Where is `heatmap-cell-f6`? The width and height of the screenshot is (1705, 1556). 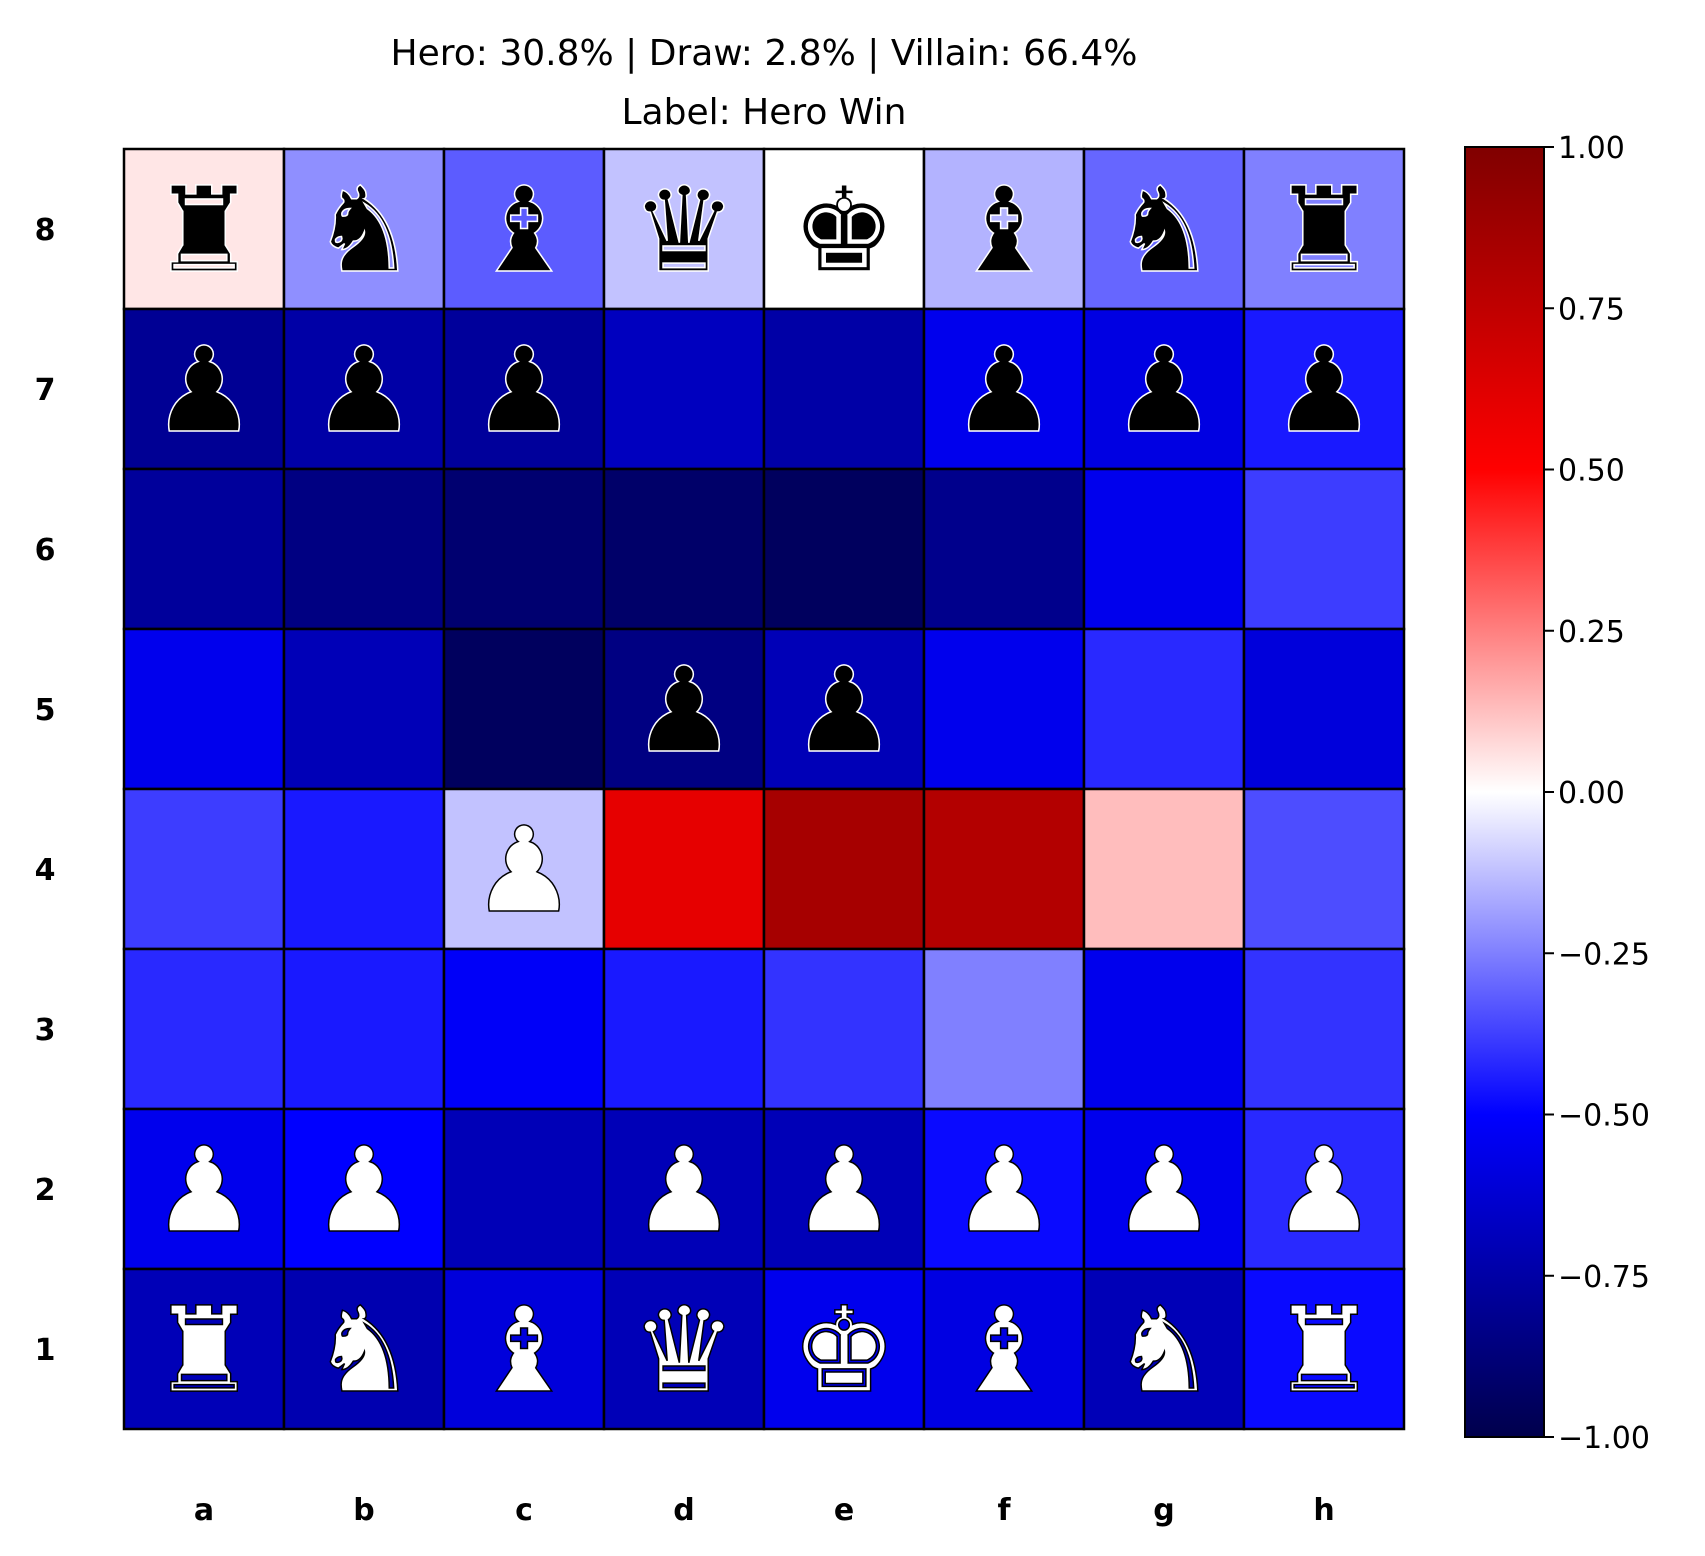
heatmap-cell-f6 is located at coordinates (1004, 549).